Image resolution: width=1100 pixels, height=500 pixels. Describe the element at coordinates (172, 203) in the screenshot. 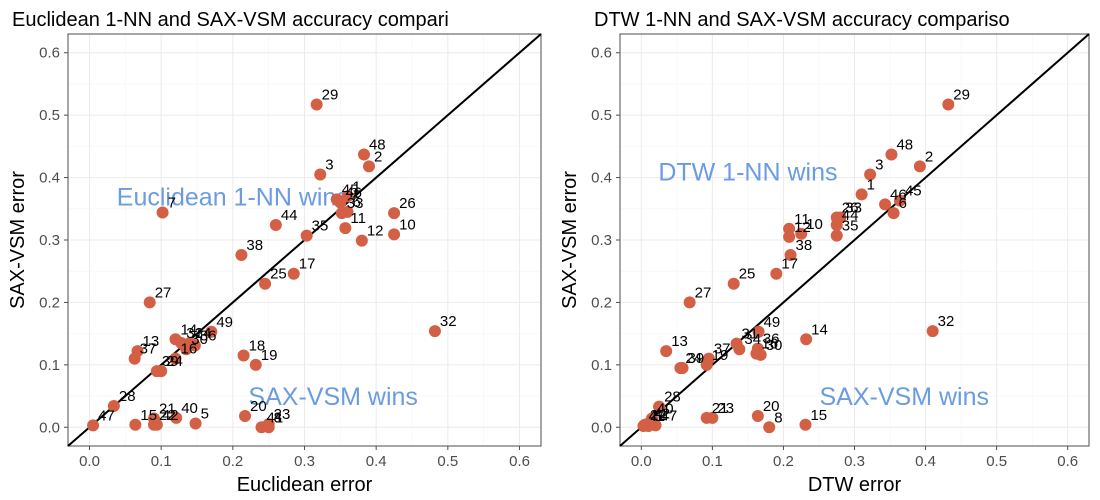

I see `chart1-point-label: 7` at that location.